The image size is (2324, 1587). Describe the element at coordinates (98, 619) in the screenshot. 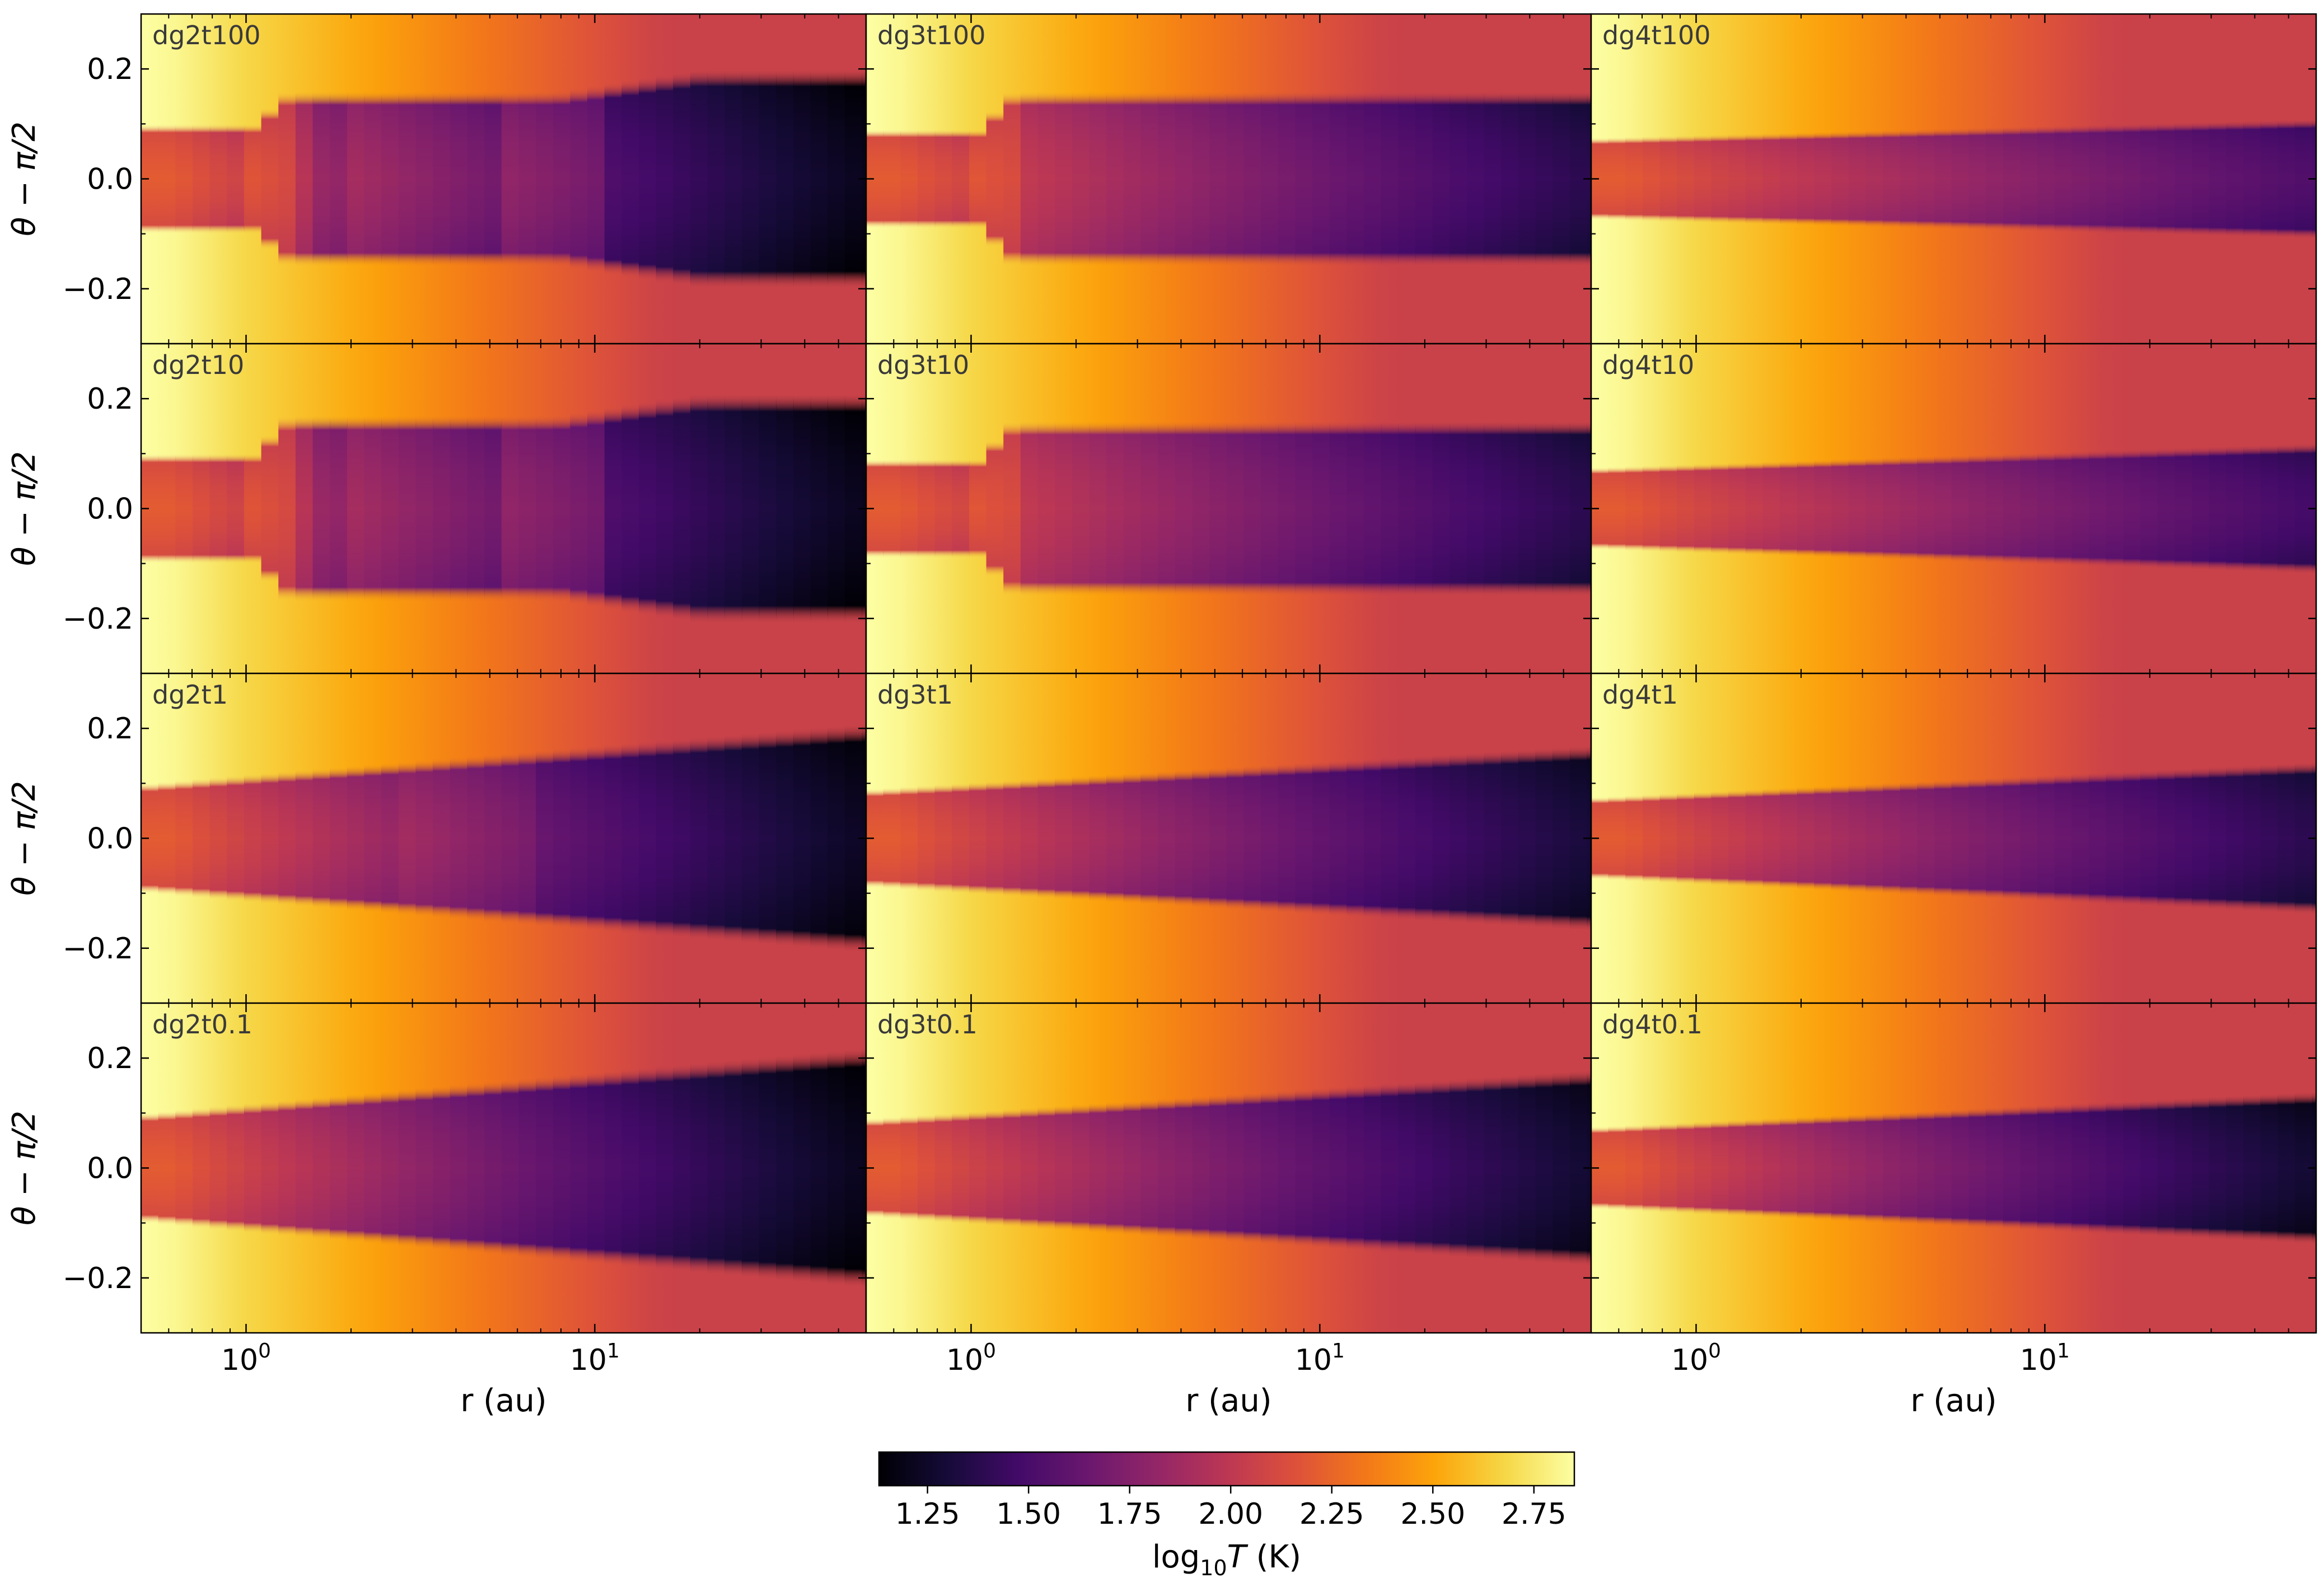

I see `y-tick-label: −0.2` at that location.